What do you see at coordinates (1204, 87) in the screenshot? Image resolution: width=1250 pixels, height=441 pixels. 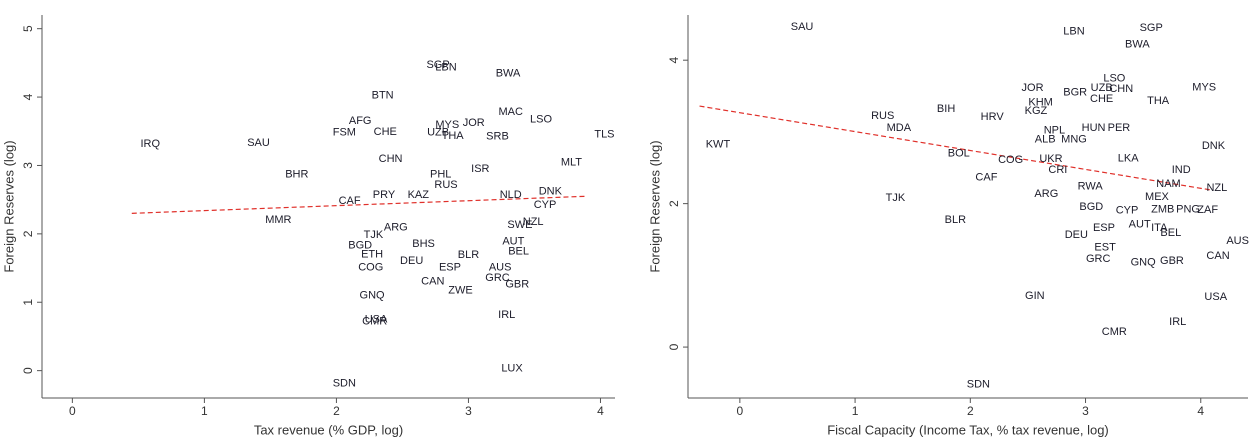 I see `point-label: MYS` at bounding box center [1204, 87].